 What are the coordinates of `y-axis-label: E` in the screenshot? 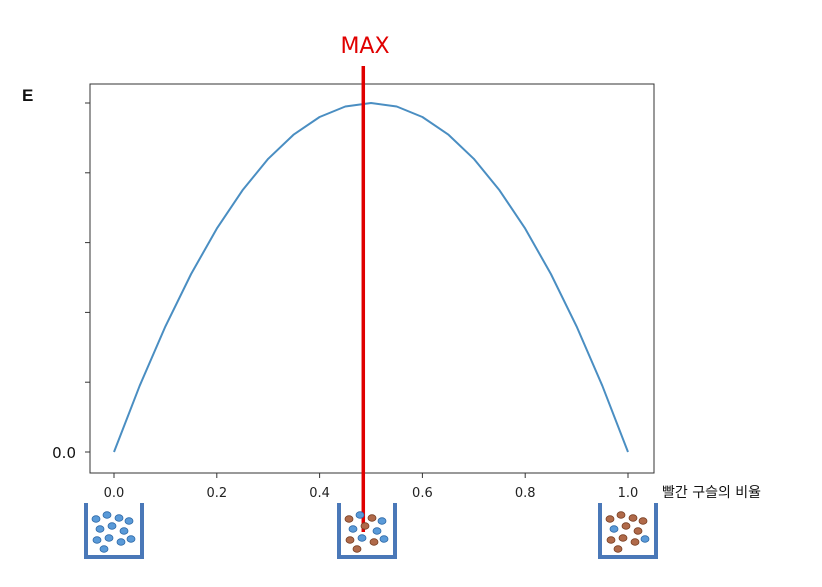 It's located at (27, 95).